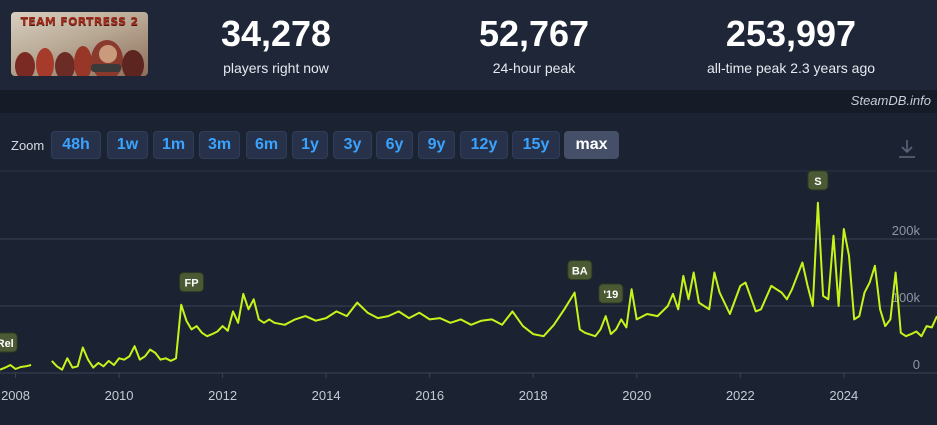  I want to click on zoom-15y-button: 15y, so click(536, 145).